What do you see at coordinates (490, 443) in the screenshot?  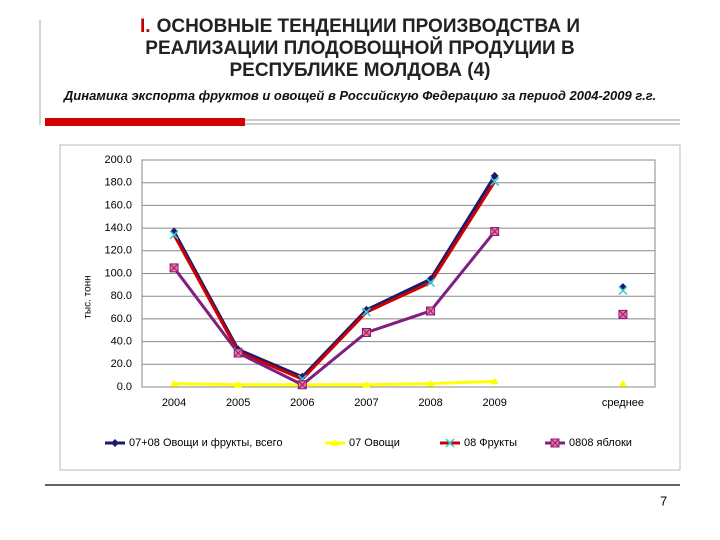 I see `legend-label: 08 Фрукты` at bounding box center [490, 443].